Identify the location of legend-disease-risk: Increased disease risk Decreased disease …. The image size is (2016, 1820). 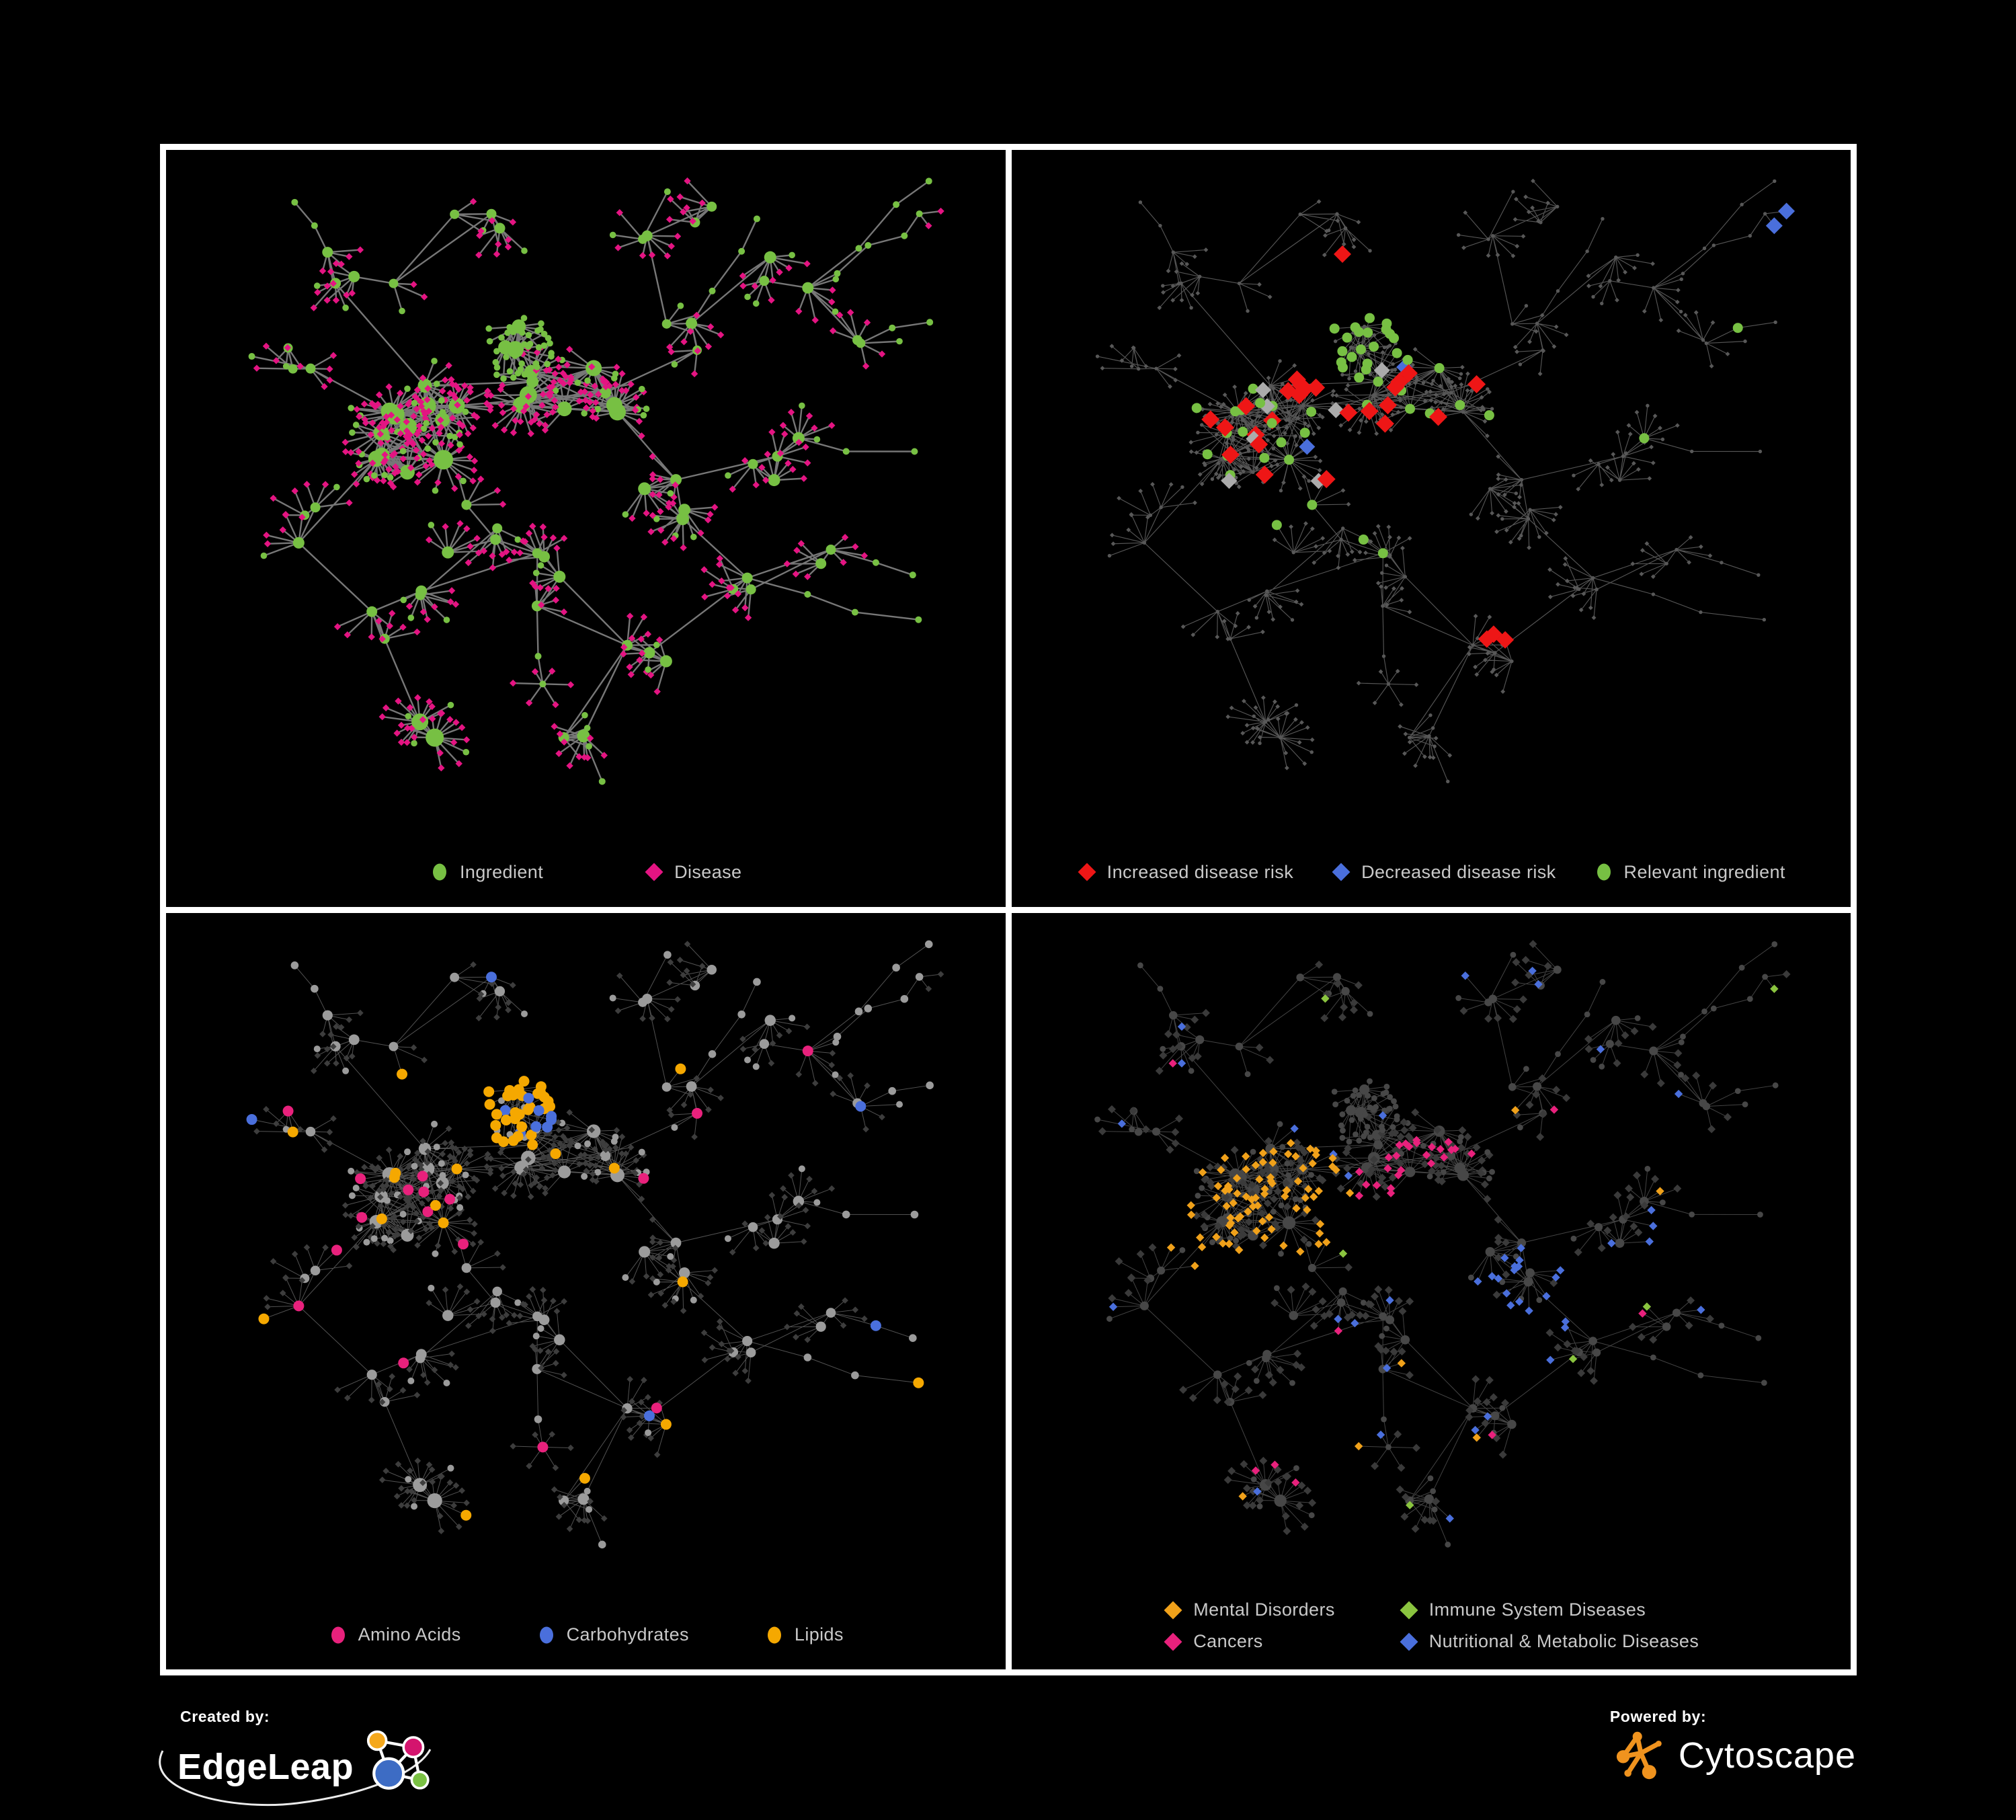
(1431, 872).